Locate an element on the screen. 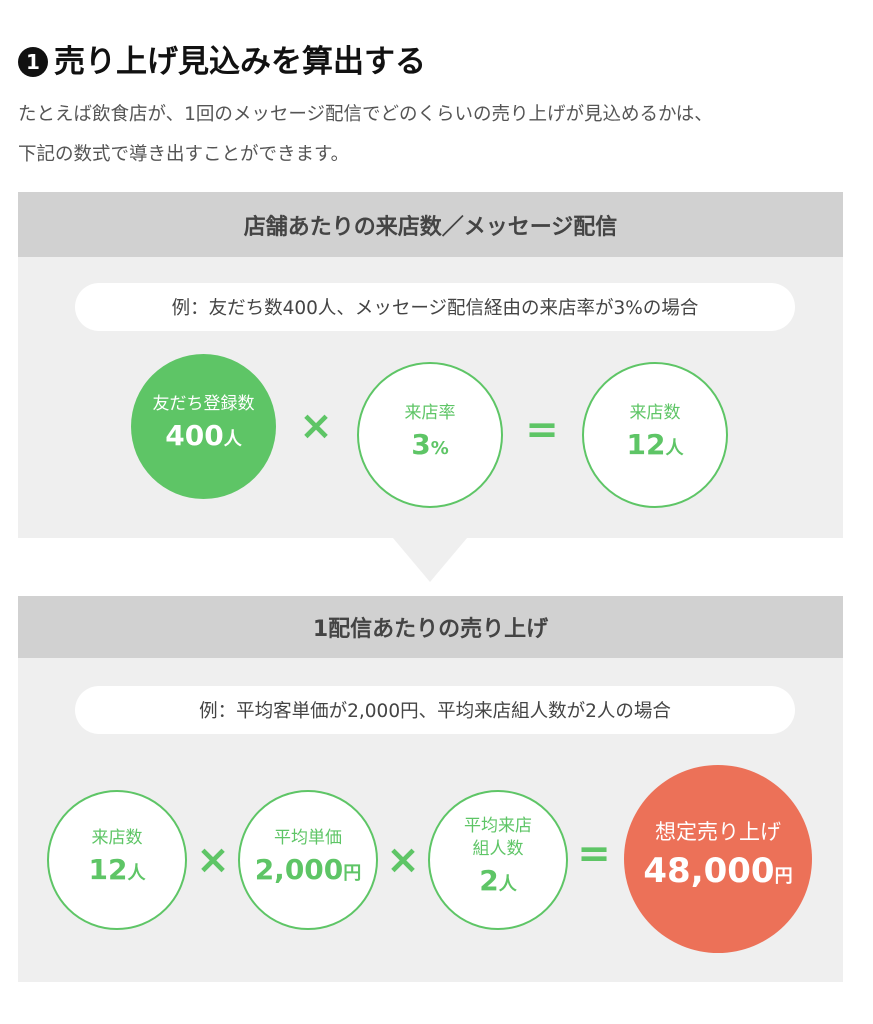 The width and height of the screenshot is (873, 1024). avg-price-circle: 平均単価 2,000円 is located at coordinates (308, 860).